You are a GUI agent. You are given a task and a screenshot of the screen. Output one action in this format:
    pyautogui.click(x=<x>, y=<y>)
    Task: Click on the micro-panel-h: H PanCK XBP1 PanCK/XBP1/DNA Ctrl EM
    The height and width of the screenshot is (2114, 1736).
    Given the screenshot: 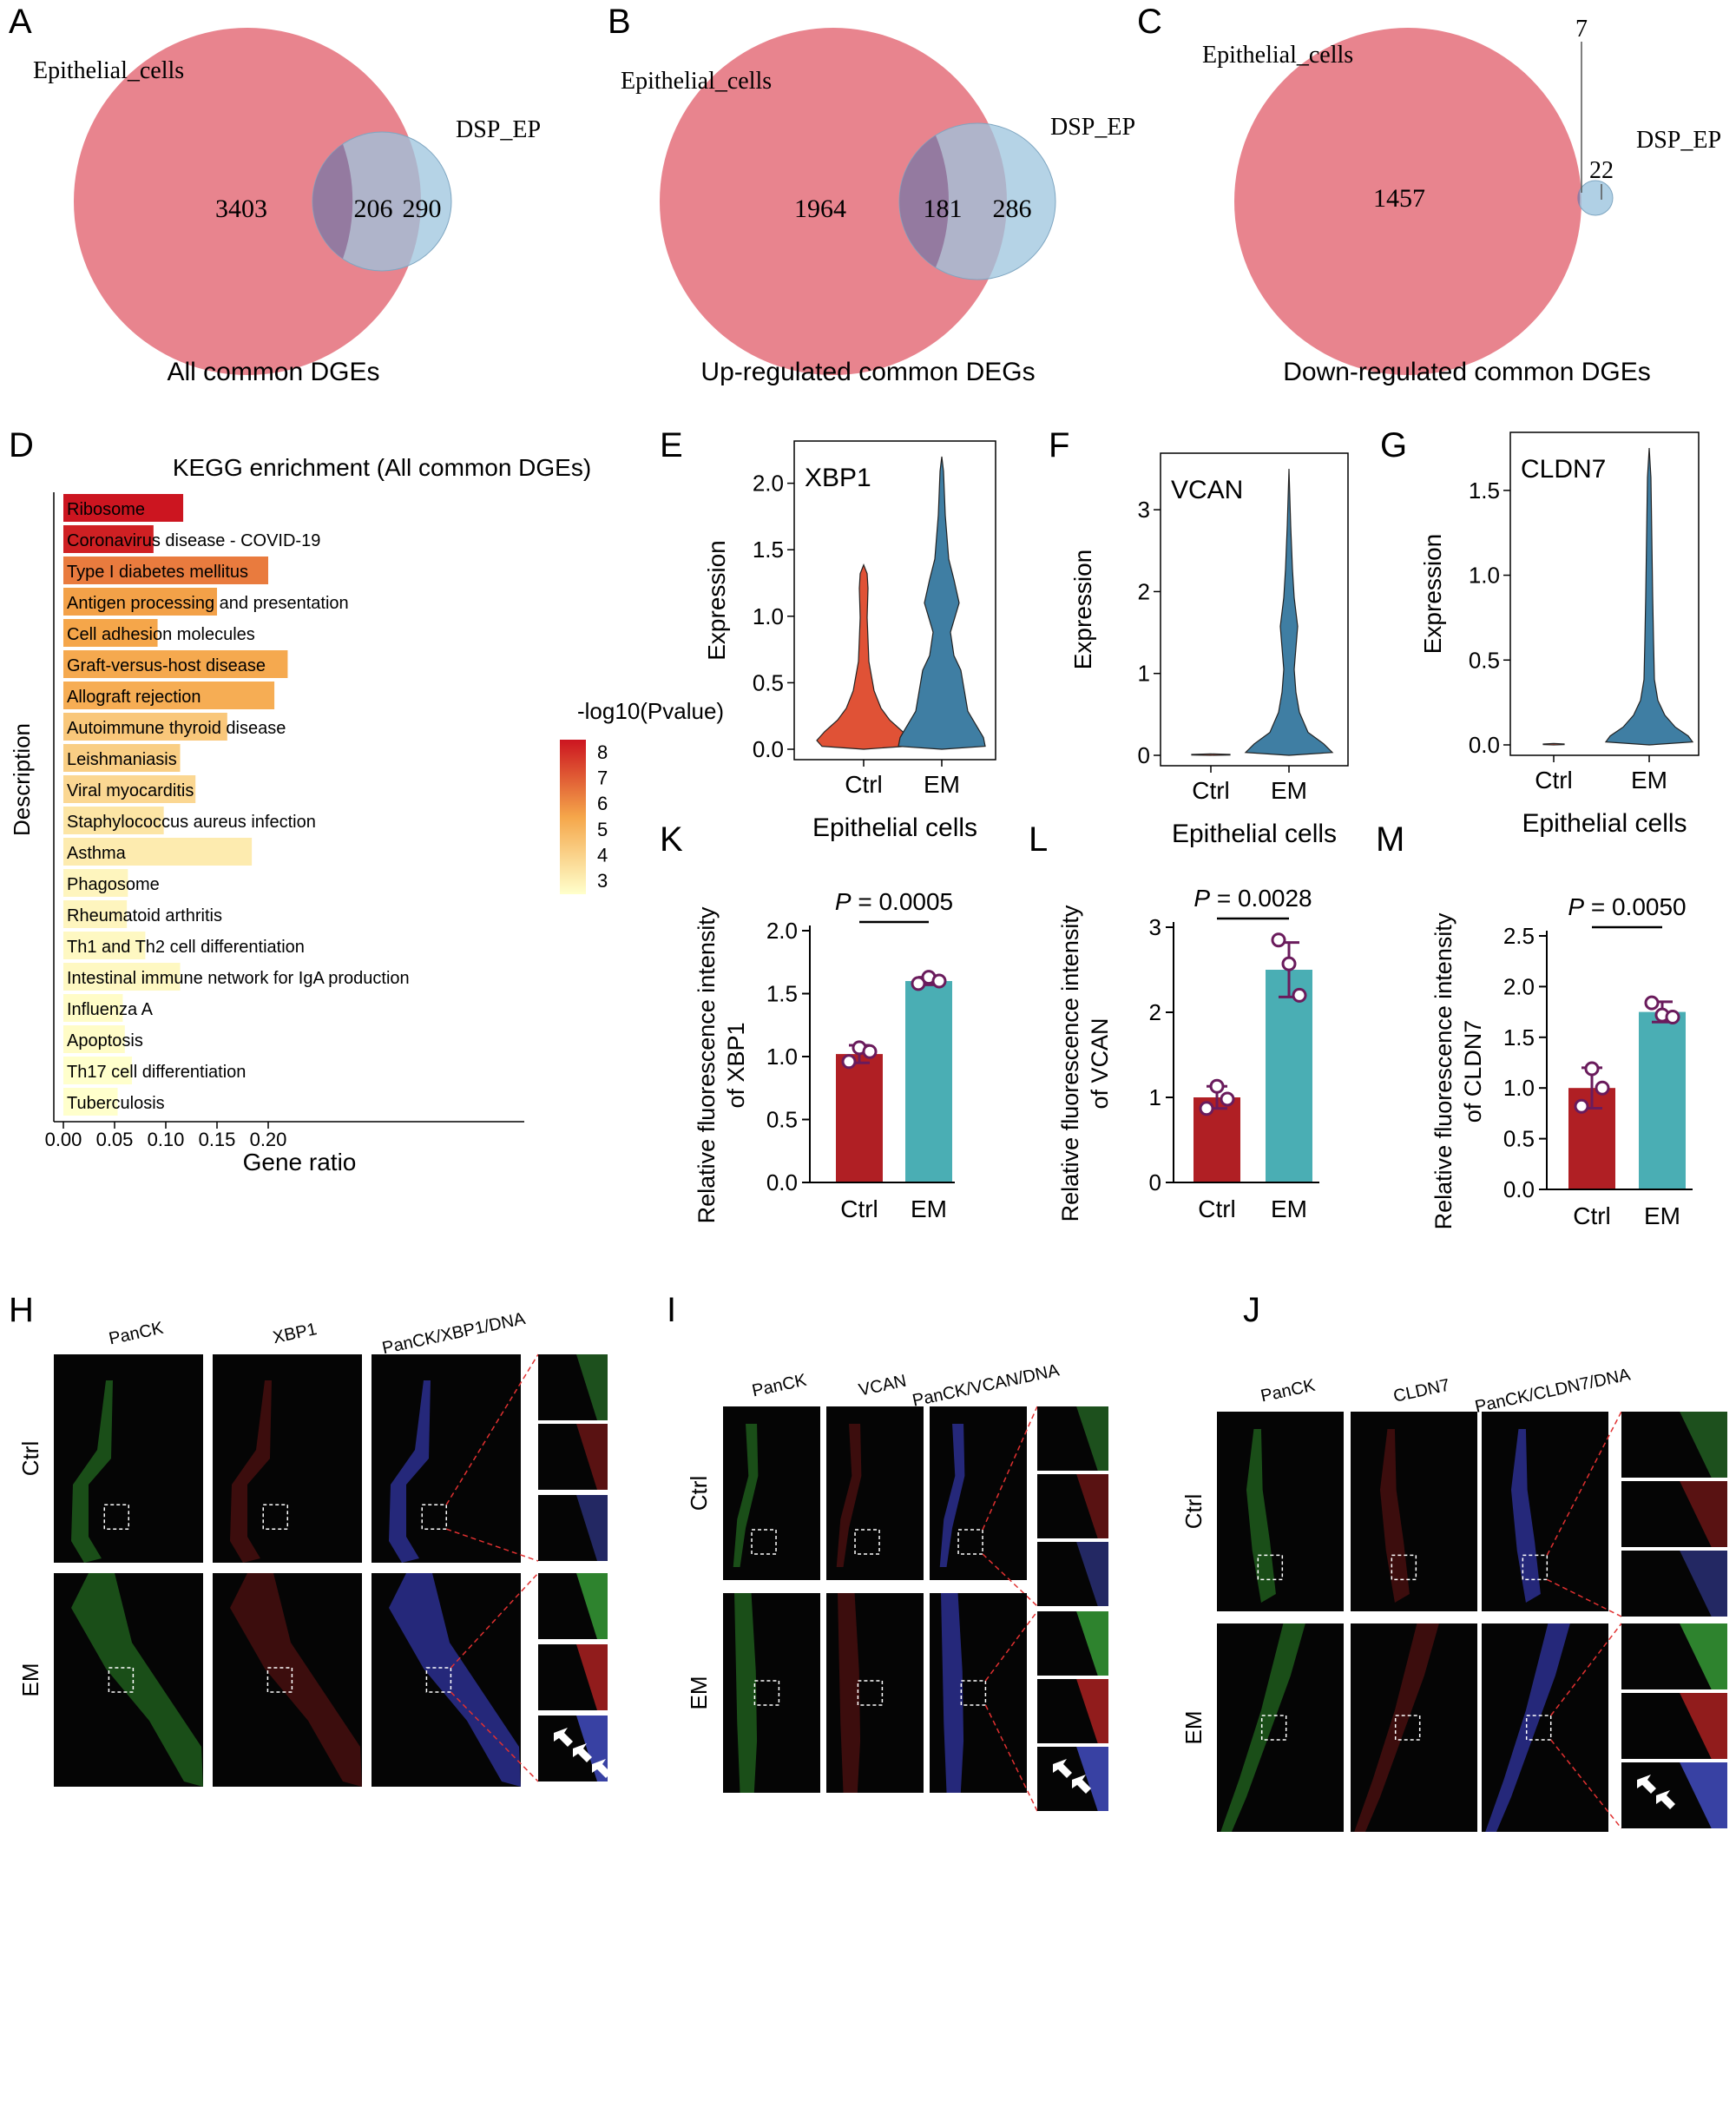 What is the action you would take?
    pyautogui.click(x=310, y=1699)
    